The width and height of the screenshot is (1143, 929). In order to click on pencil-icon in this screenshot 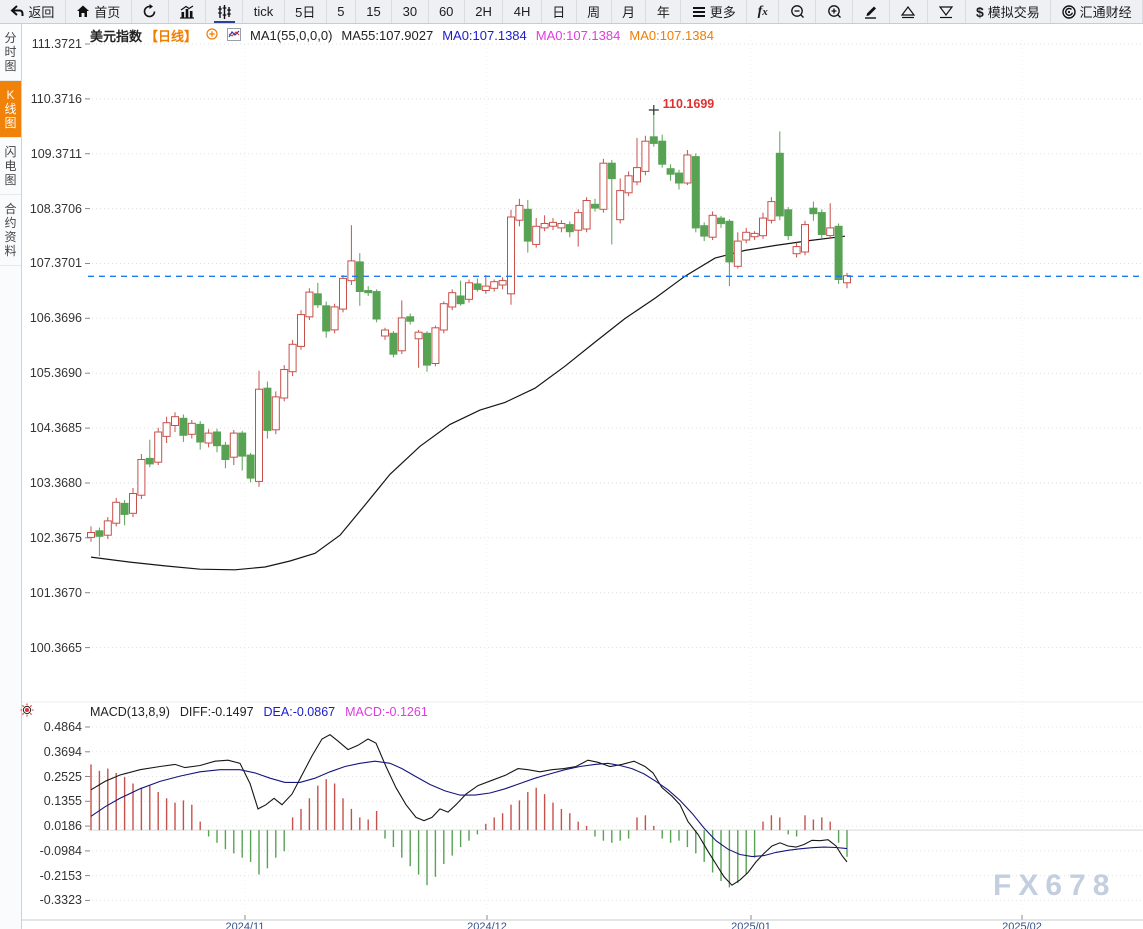, I will do `click(870, 12)`.